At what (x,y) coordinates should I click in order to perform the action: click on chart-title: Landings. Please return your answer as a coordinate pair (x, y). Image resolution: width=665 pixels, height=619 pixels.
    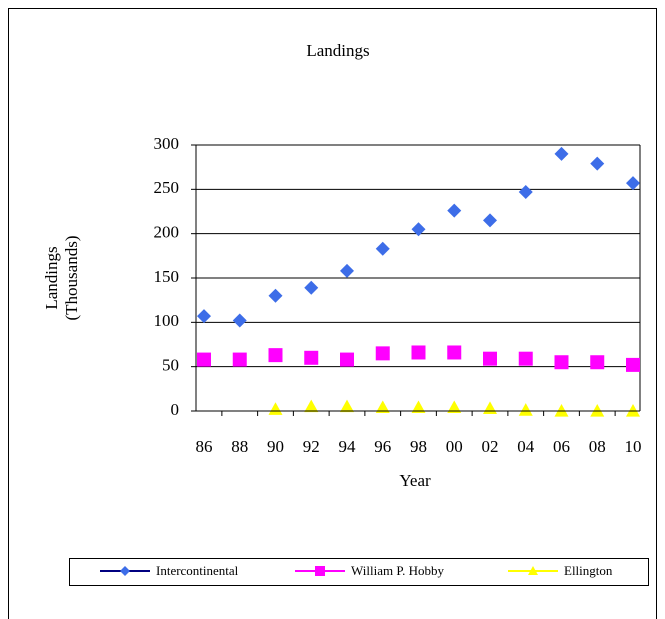
    Looking at the image, I should click on (337, 50).